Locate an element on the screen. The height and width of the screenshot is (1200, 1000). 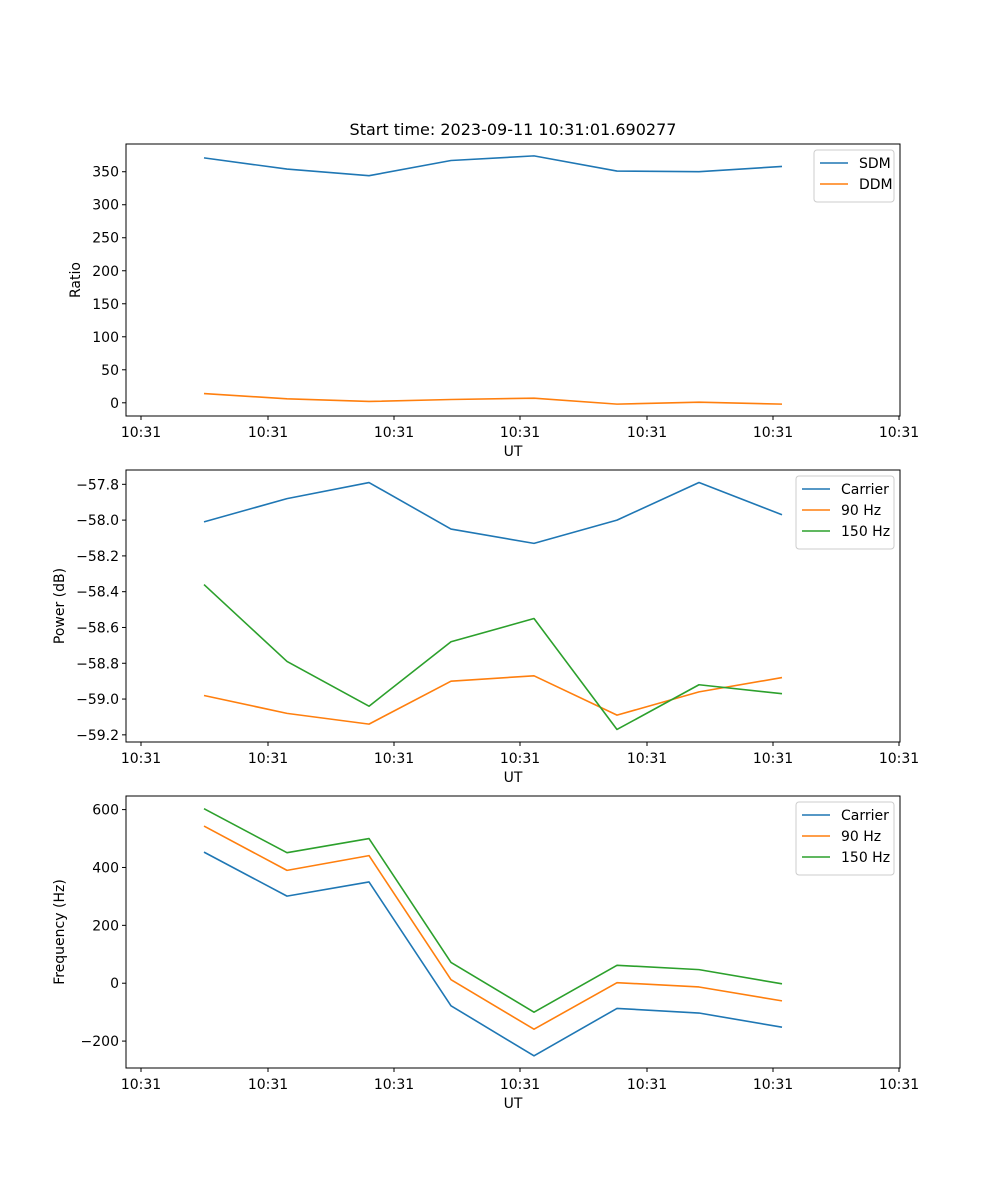
y-tick-label: −58.8 is located at coordinates (97, 664).